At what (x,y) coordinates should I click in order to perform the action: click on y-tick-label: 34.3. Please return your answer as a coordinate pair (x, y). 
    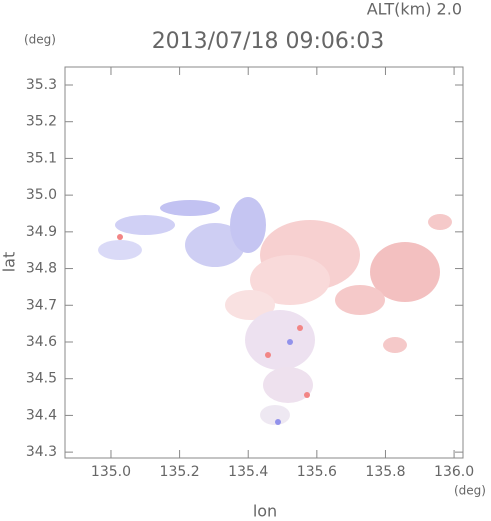
    Looking at the image, I should click on (41, 452).